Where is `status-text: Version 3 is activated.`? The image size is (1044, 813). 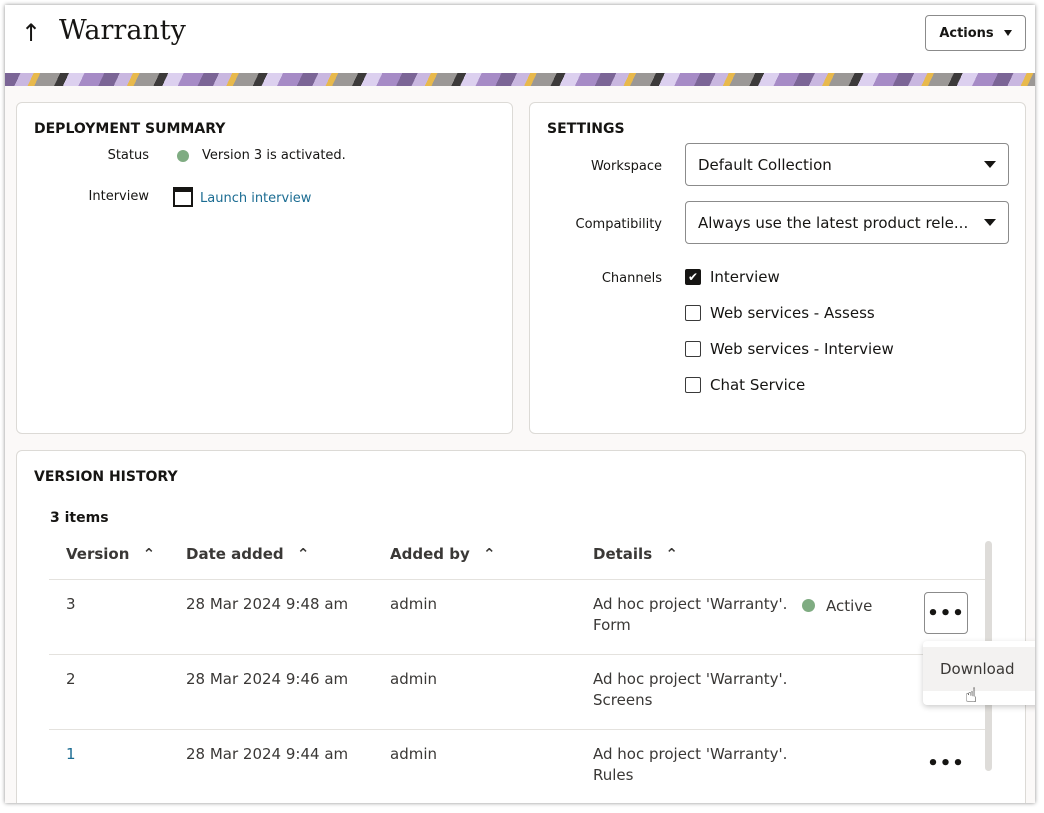
status-text: Version 3 is activated. is located at coordinates (274, 155).